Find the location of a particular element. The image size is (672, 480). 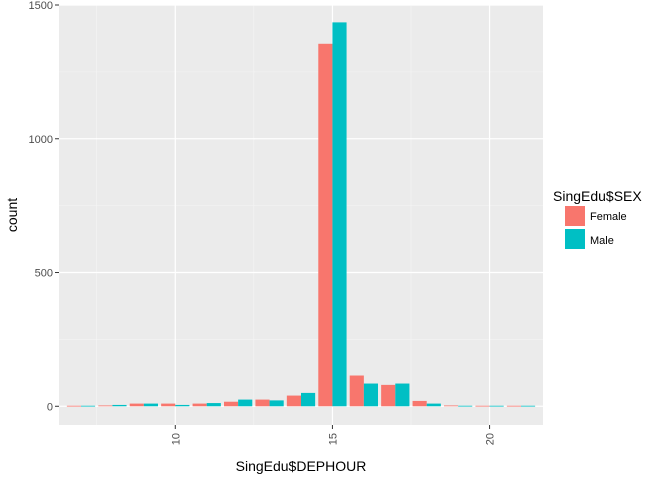

legend-label-male: Male is located at coordinates (602, 241).